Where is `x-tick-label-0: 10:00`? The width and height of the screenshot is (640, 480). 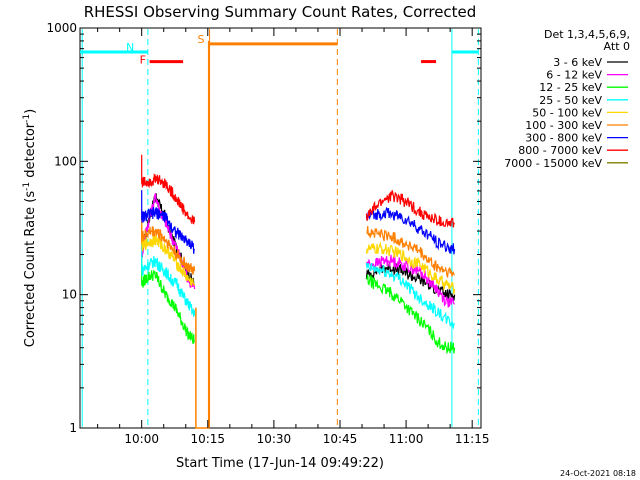 x-tick-label-0: 10:00 is located at coordinates (141, 439).